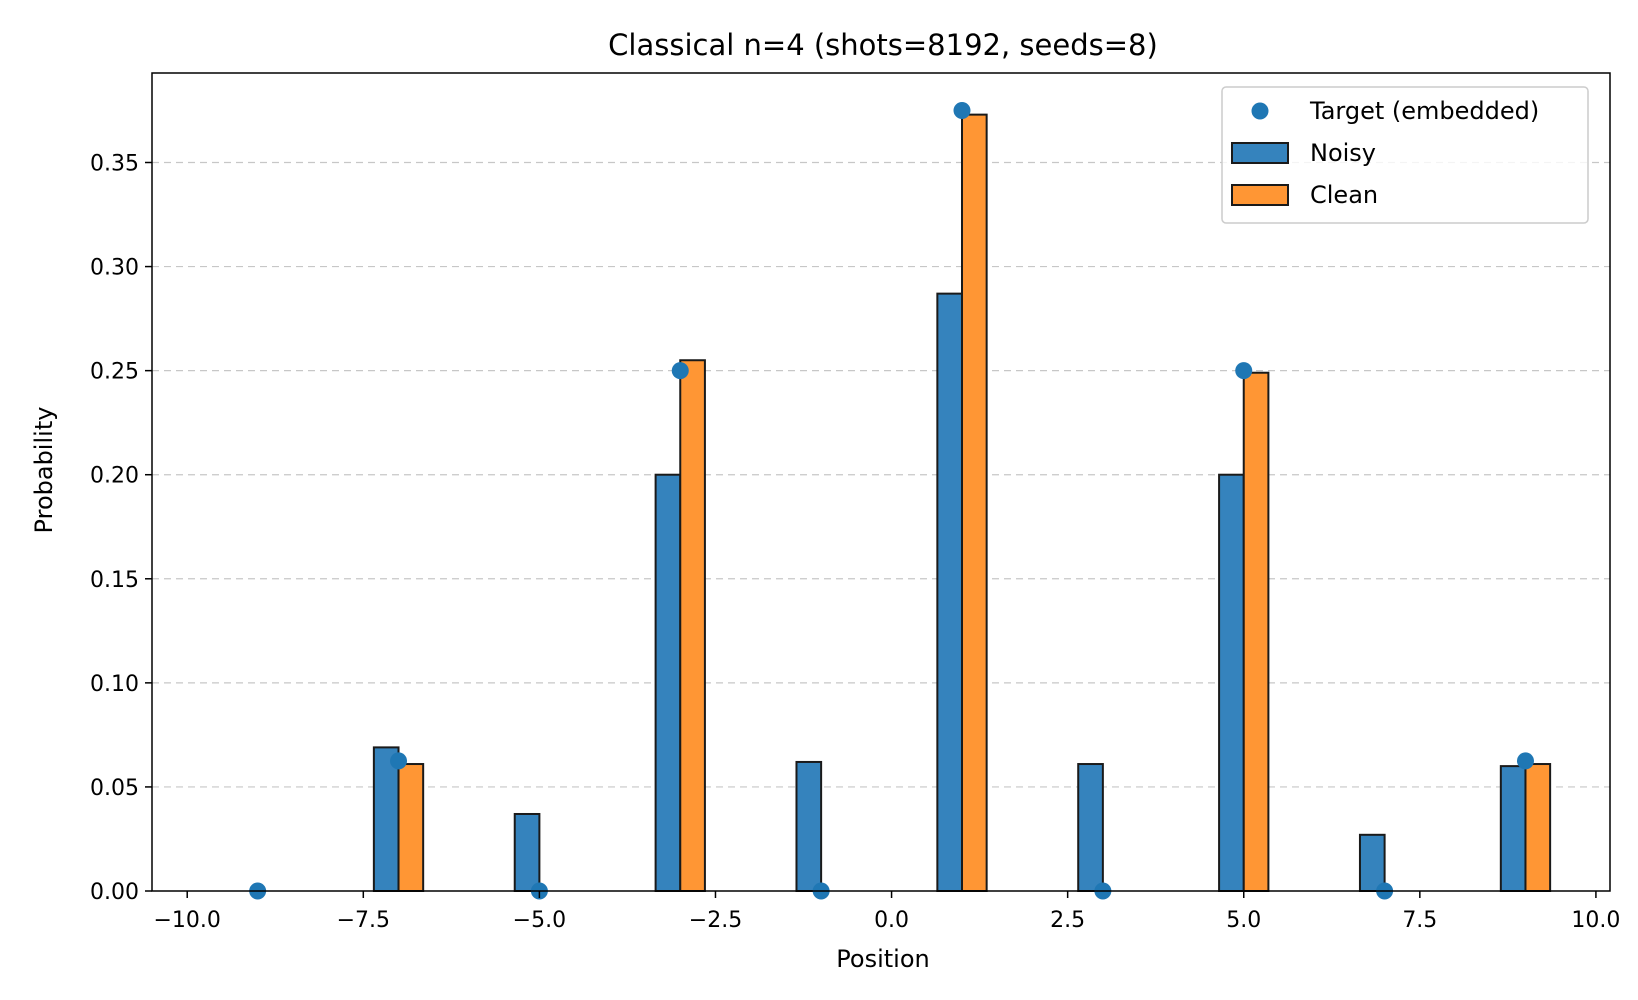 Image resolution: width=1638 pixels, height=1000 pixels. What do you see at coordinates (114, 580) in the screenshot?
I see `y-tick-label: 0.15` at bounding box center [114, 580].